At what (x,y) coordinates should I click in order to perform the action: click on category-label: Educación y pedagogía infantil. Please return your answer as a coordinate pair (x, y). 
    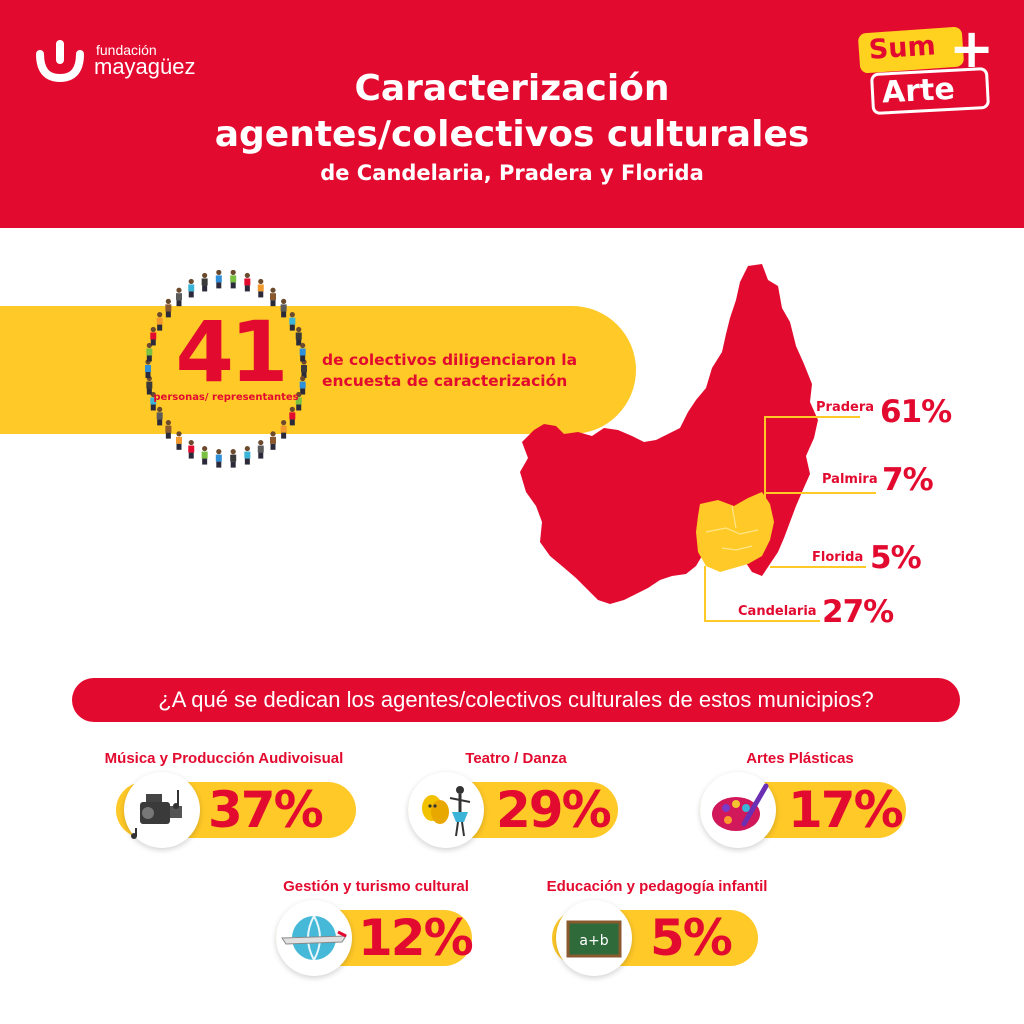
    Looking at the image, I should click on (657, 886).